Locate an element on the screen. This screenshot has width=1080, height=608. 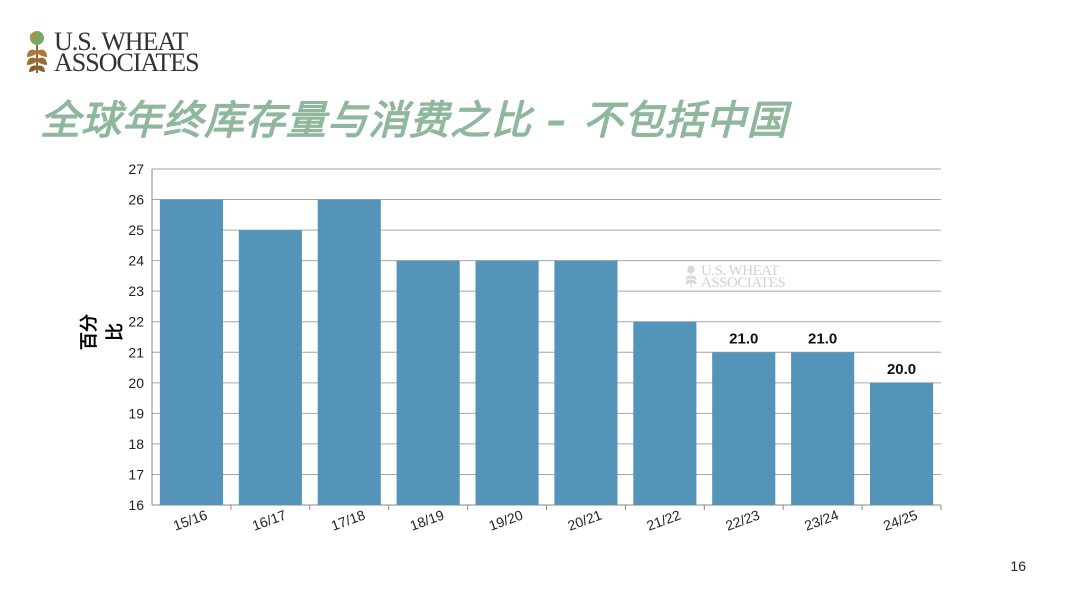
x-tick-label: 18/19 is located at coordinates (427, 520).